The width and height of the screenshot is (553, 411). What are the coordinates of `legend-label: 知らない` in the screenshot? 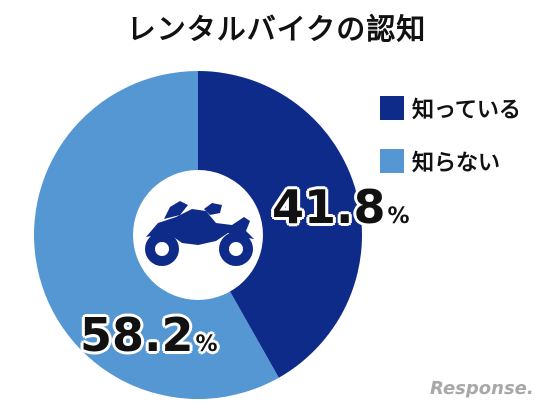 It's located at (456, 163).